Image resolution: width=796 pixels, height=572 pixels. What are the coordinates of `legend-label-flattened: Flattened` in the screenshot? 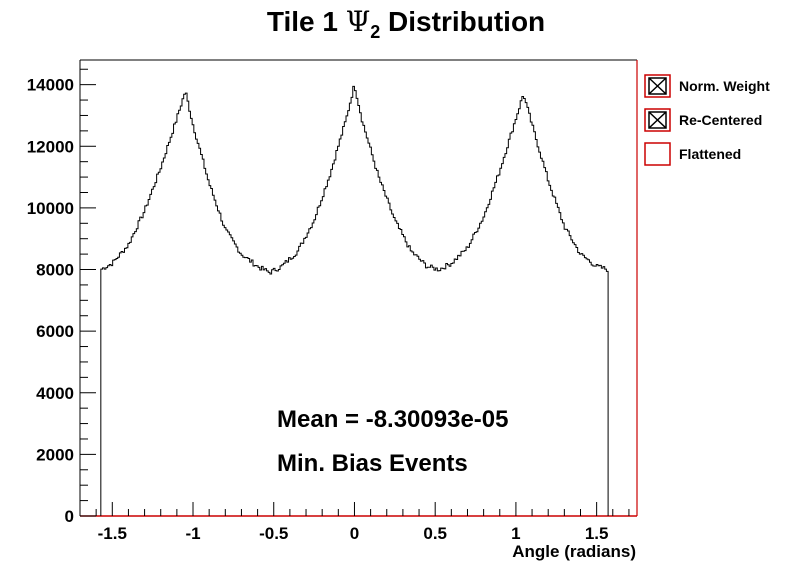 It's located at (710, 154).